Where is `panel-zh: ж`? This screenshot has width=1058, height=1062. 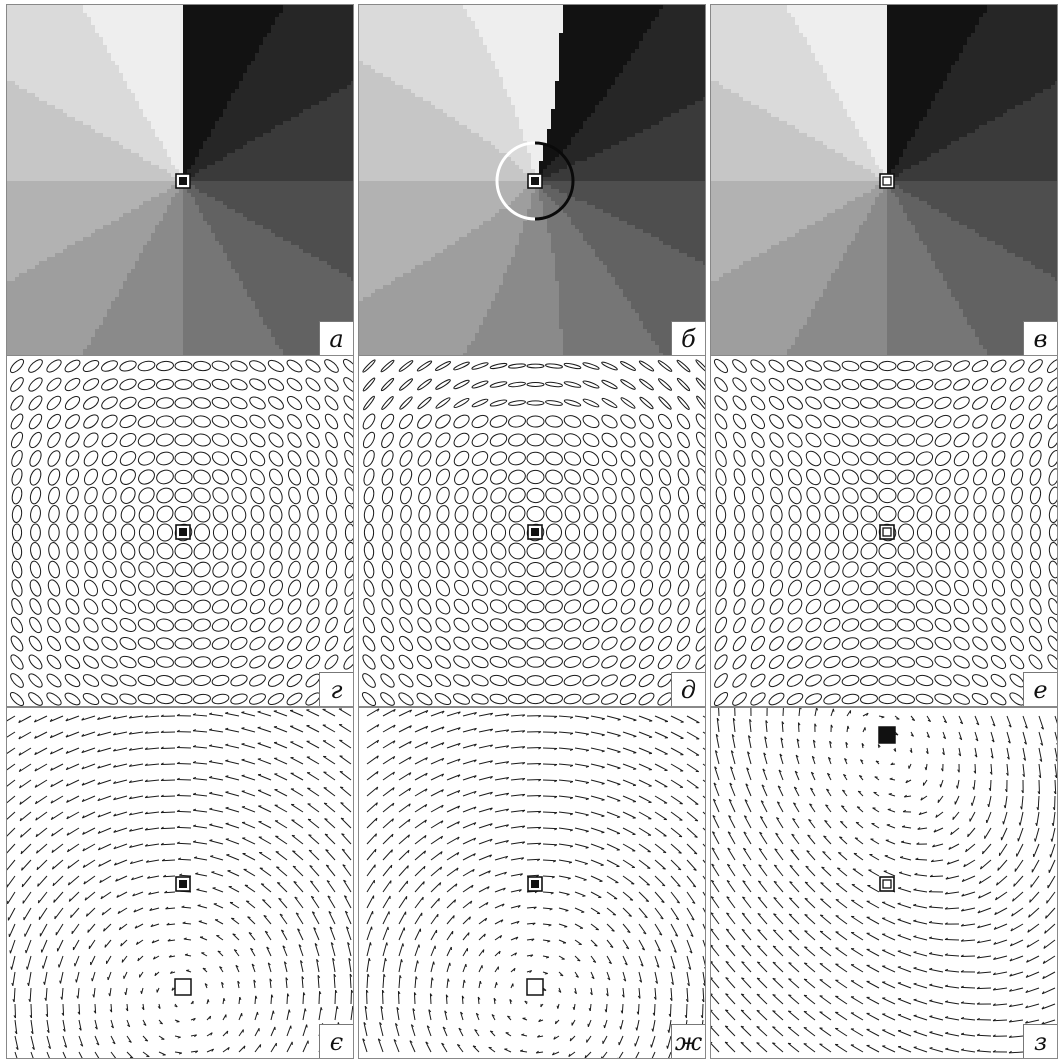
panel-zh: ж is located at coordinates (532, 883).